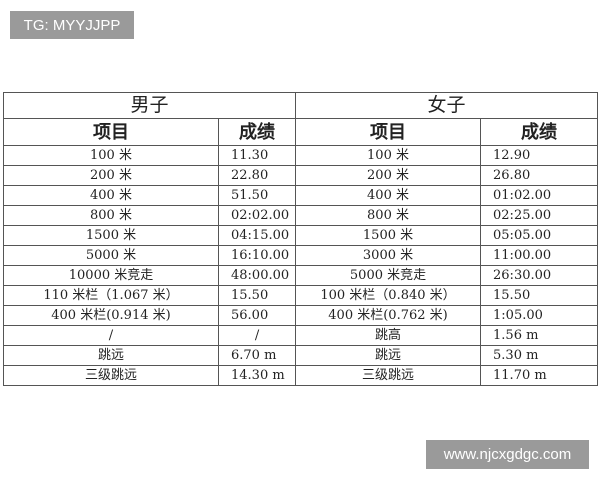 This screenshot has width=600, height=480. What do you see at coordinates (539, 215) in the screenshot?
I see `women-result: 02:25.00` at bounding box center [539, 215].